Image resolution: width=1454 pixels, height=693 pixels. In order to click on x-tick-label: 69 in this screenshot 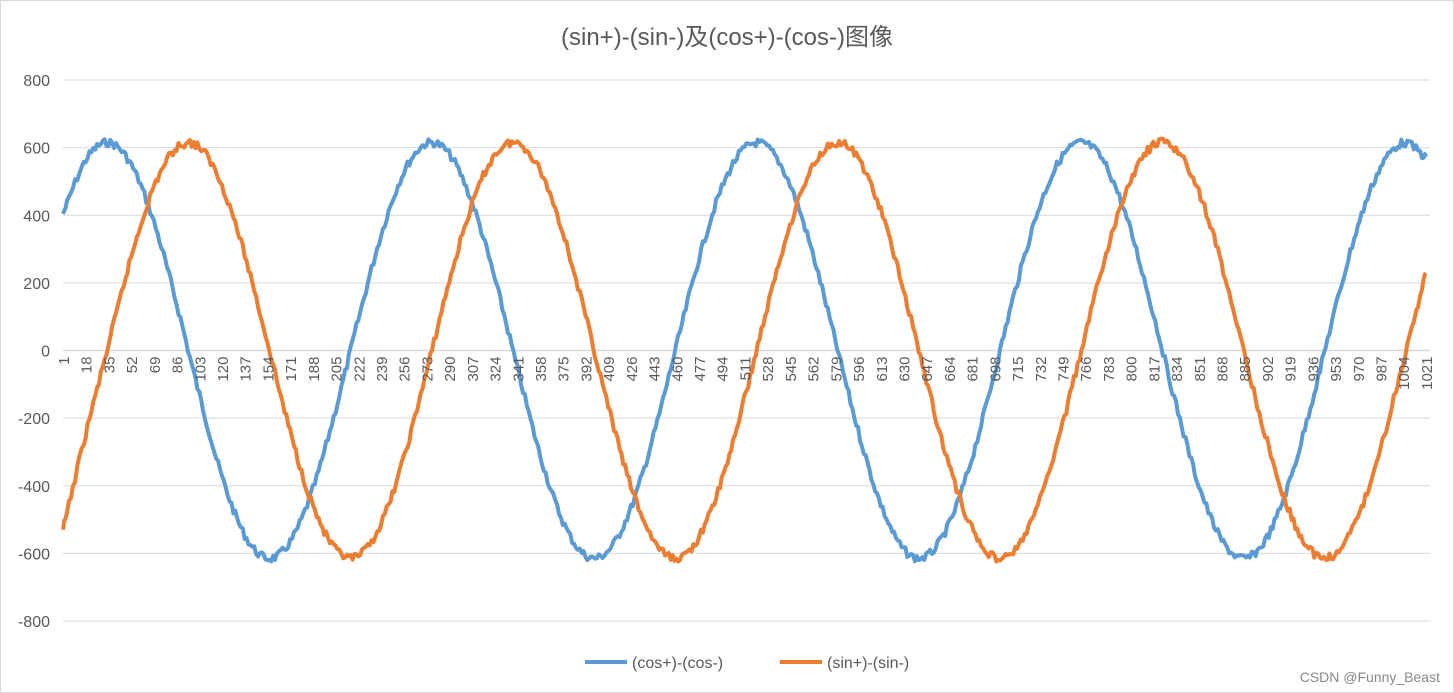, I will do `click(155, 365)`.